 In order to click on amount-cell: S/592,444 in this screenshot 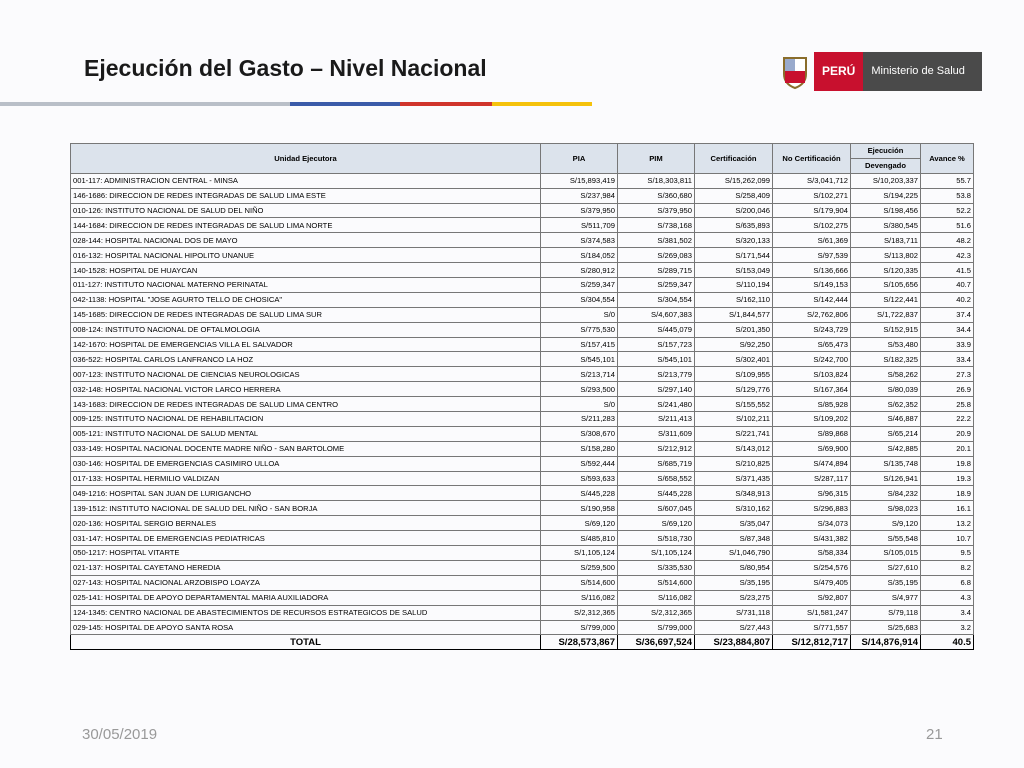, I will do `click(579, 463)`.